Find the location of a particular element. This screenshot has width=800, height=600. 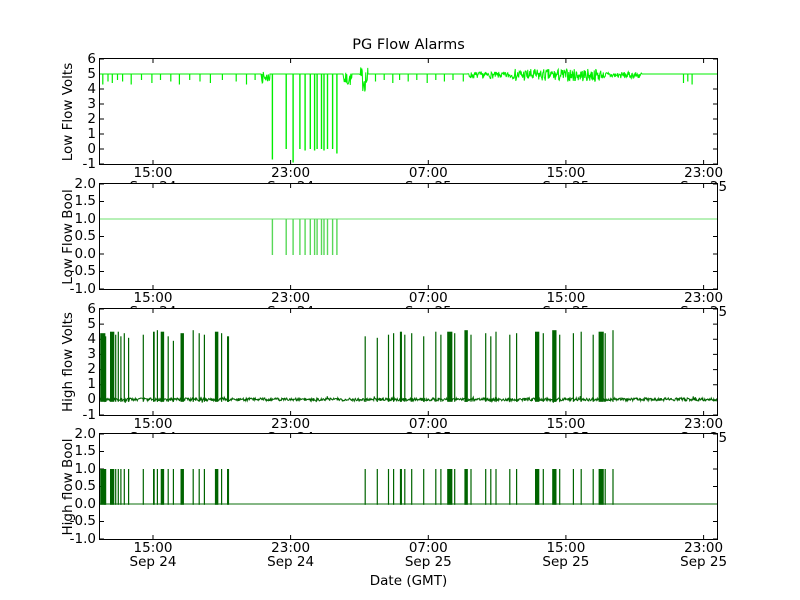

plot-area-high-flow-volts is located at coordinates (408, 362).